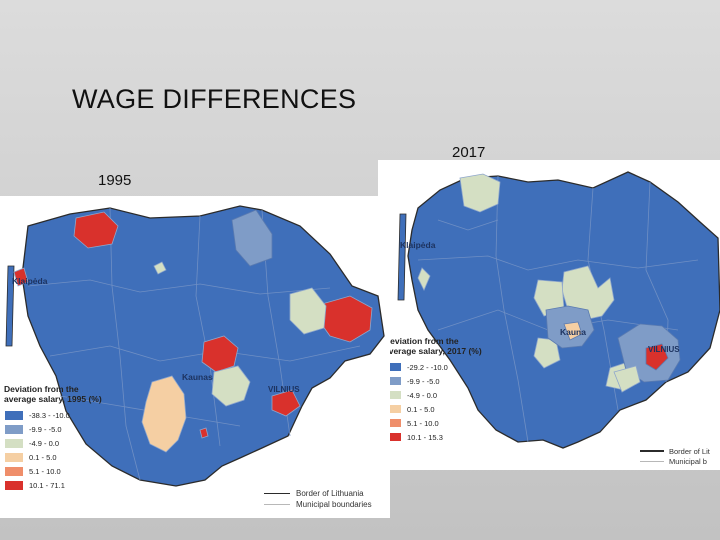 This screenshot has height=540, width=720. I want to click on legend-title-line1-1995: Deviation from the, so click(41, 389).